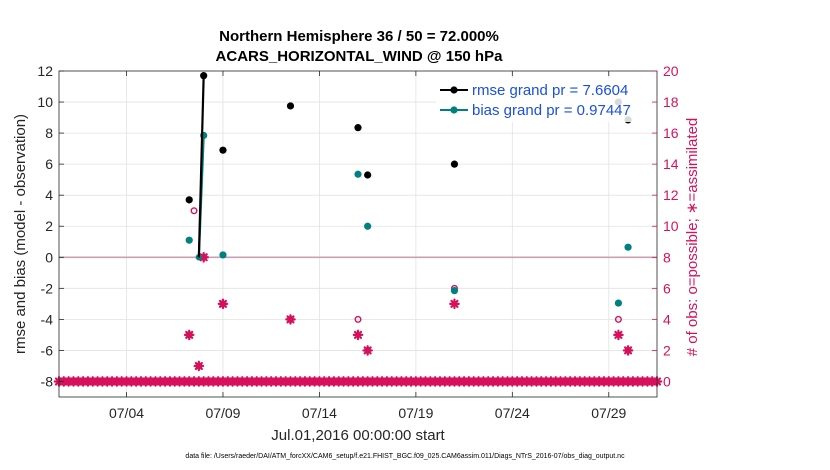 This screenshot has height=470, width=830. Describe the element at coordinates (126, 413) in the screenshot. I see `x-tick-label: 07/04` at that location.